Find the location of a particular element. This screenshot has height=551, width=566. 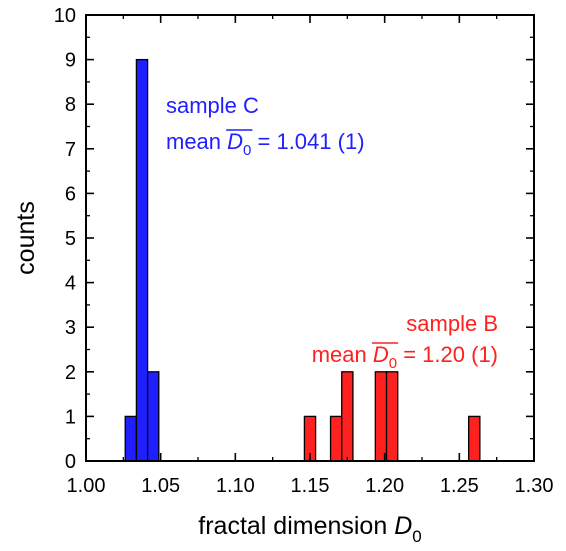

x-tick-label: 1.00 is located at coordinates (86, 486).